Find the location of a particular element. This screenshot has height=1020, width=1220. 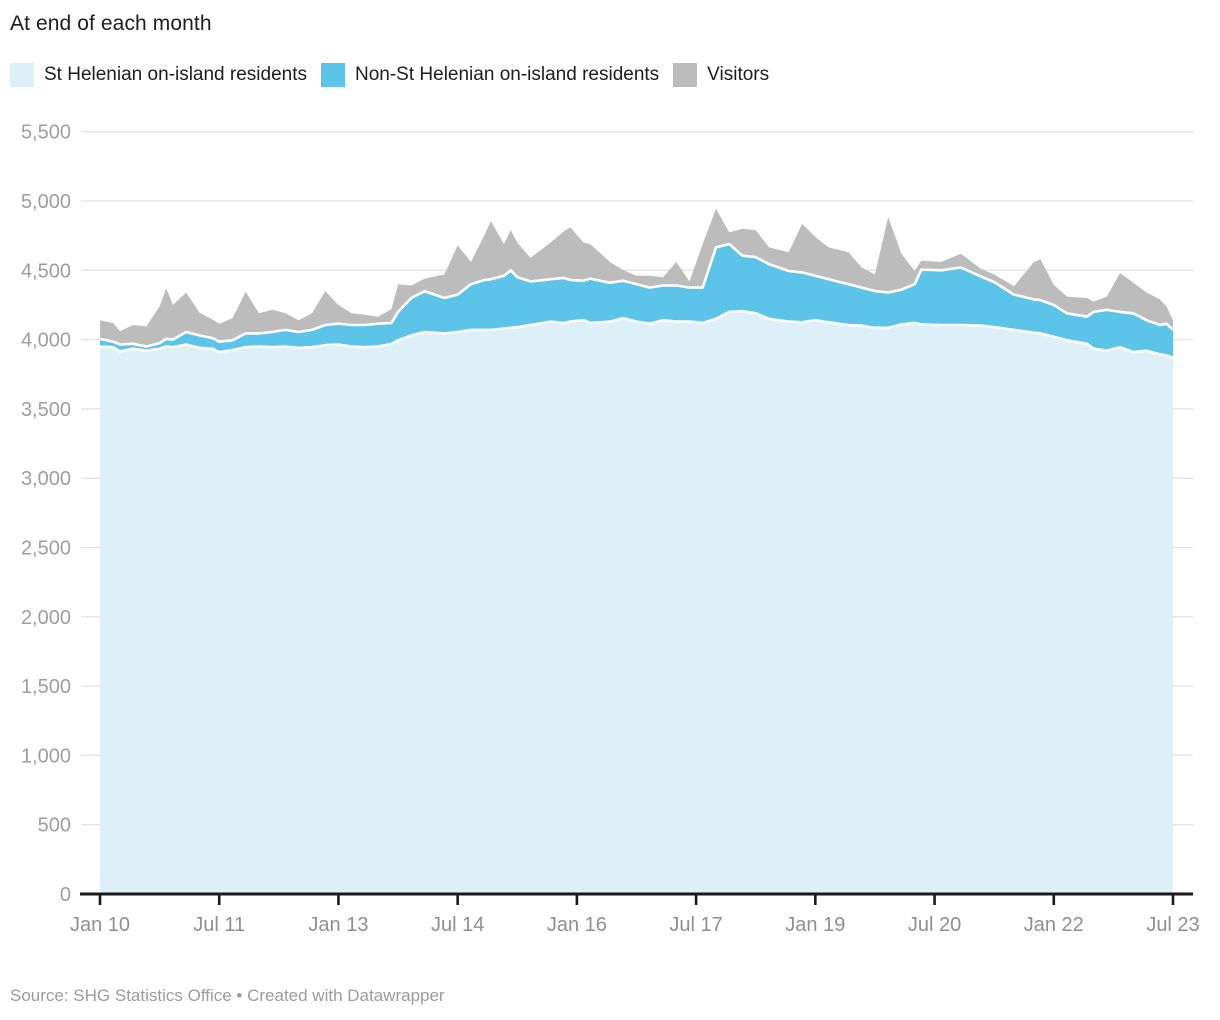

area-visitors is located at coordinates (636, 277).